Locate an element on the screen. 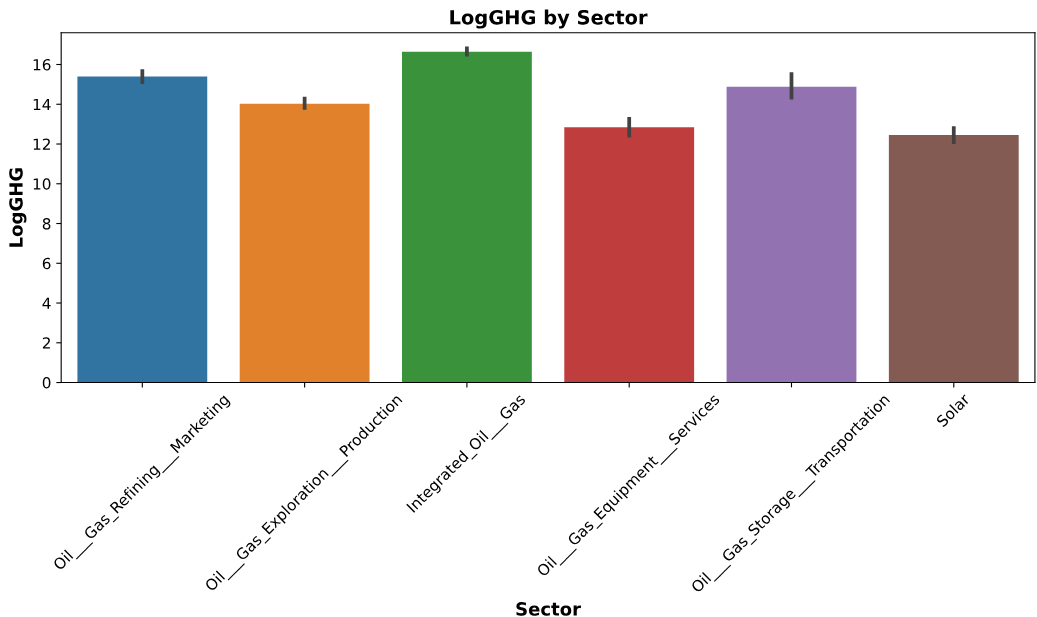 The height and width of the screenshot is (617, 1037). y-tick-label: 4 is located at coordinates (46, 303).